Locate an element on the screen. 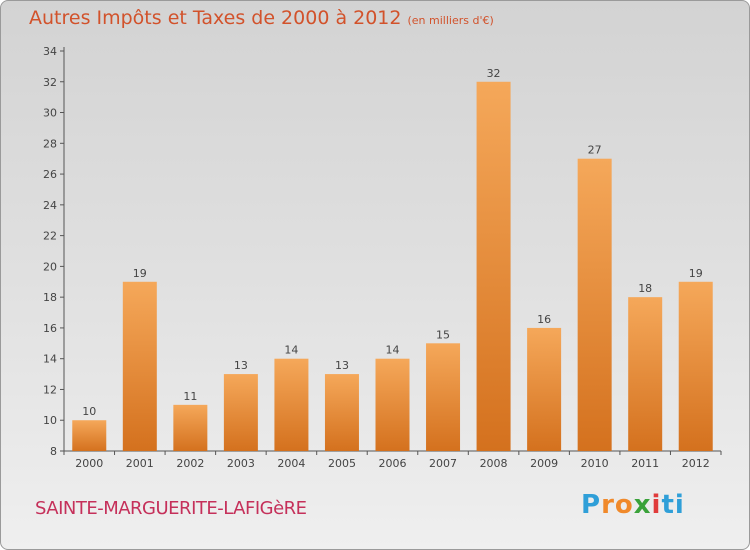  data-label: 32 is located at coordinates (494, 73).